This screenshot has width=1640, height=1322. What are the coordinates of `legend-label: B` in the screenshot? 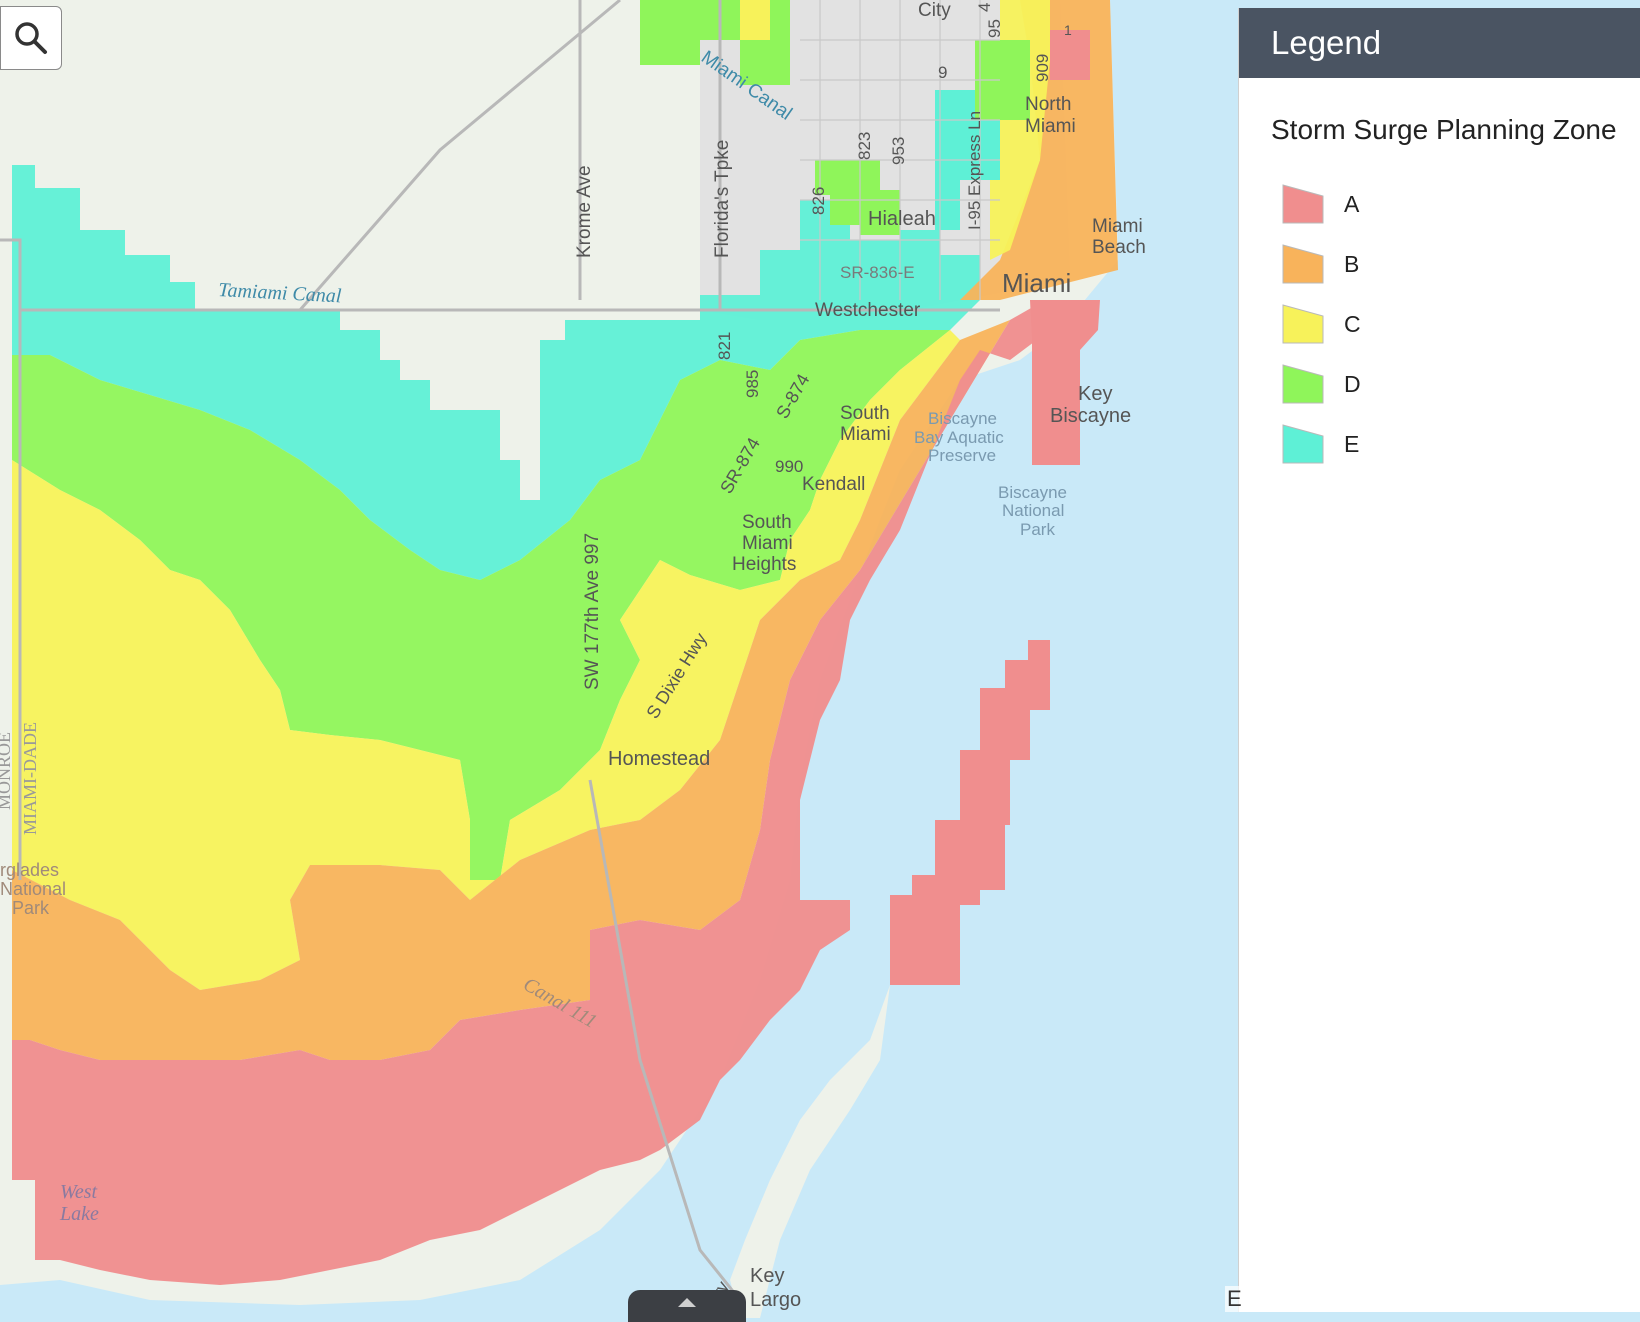 It's located at (1352, 263).